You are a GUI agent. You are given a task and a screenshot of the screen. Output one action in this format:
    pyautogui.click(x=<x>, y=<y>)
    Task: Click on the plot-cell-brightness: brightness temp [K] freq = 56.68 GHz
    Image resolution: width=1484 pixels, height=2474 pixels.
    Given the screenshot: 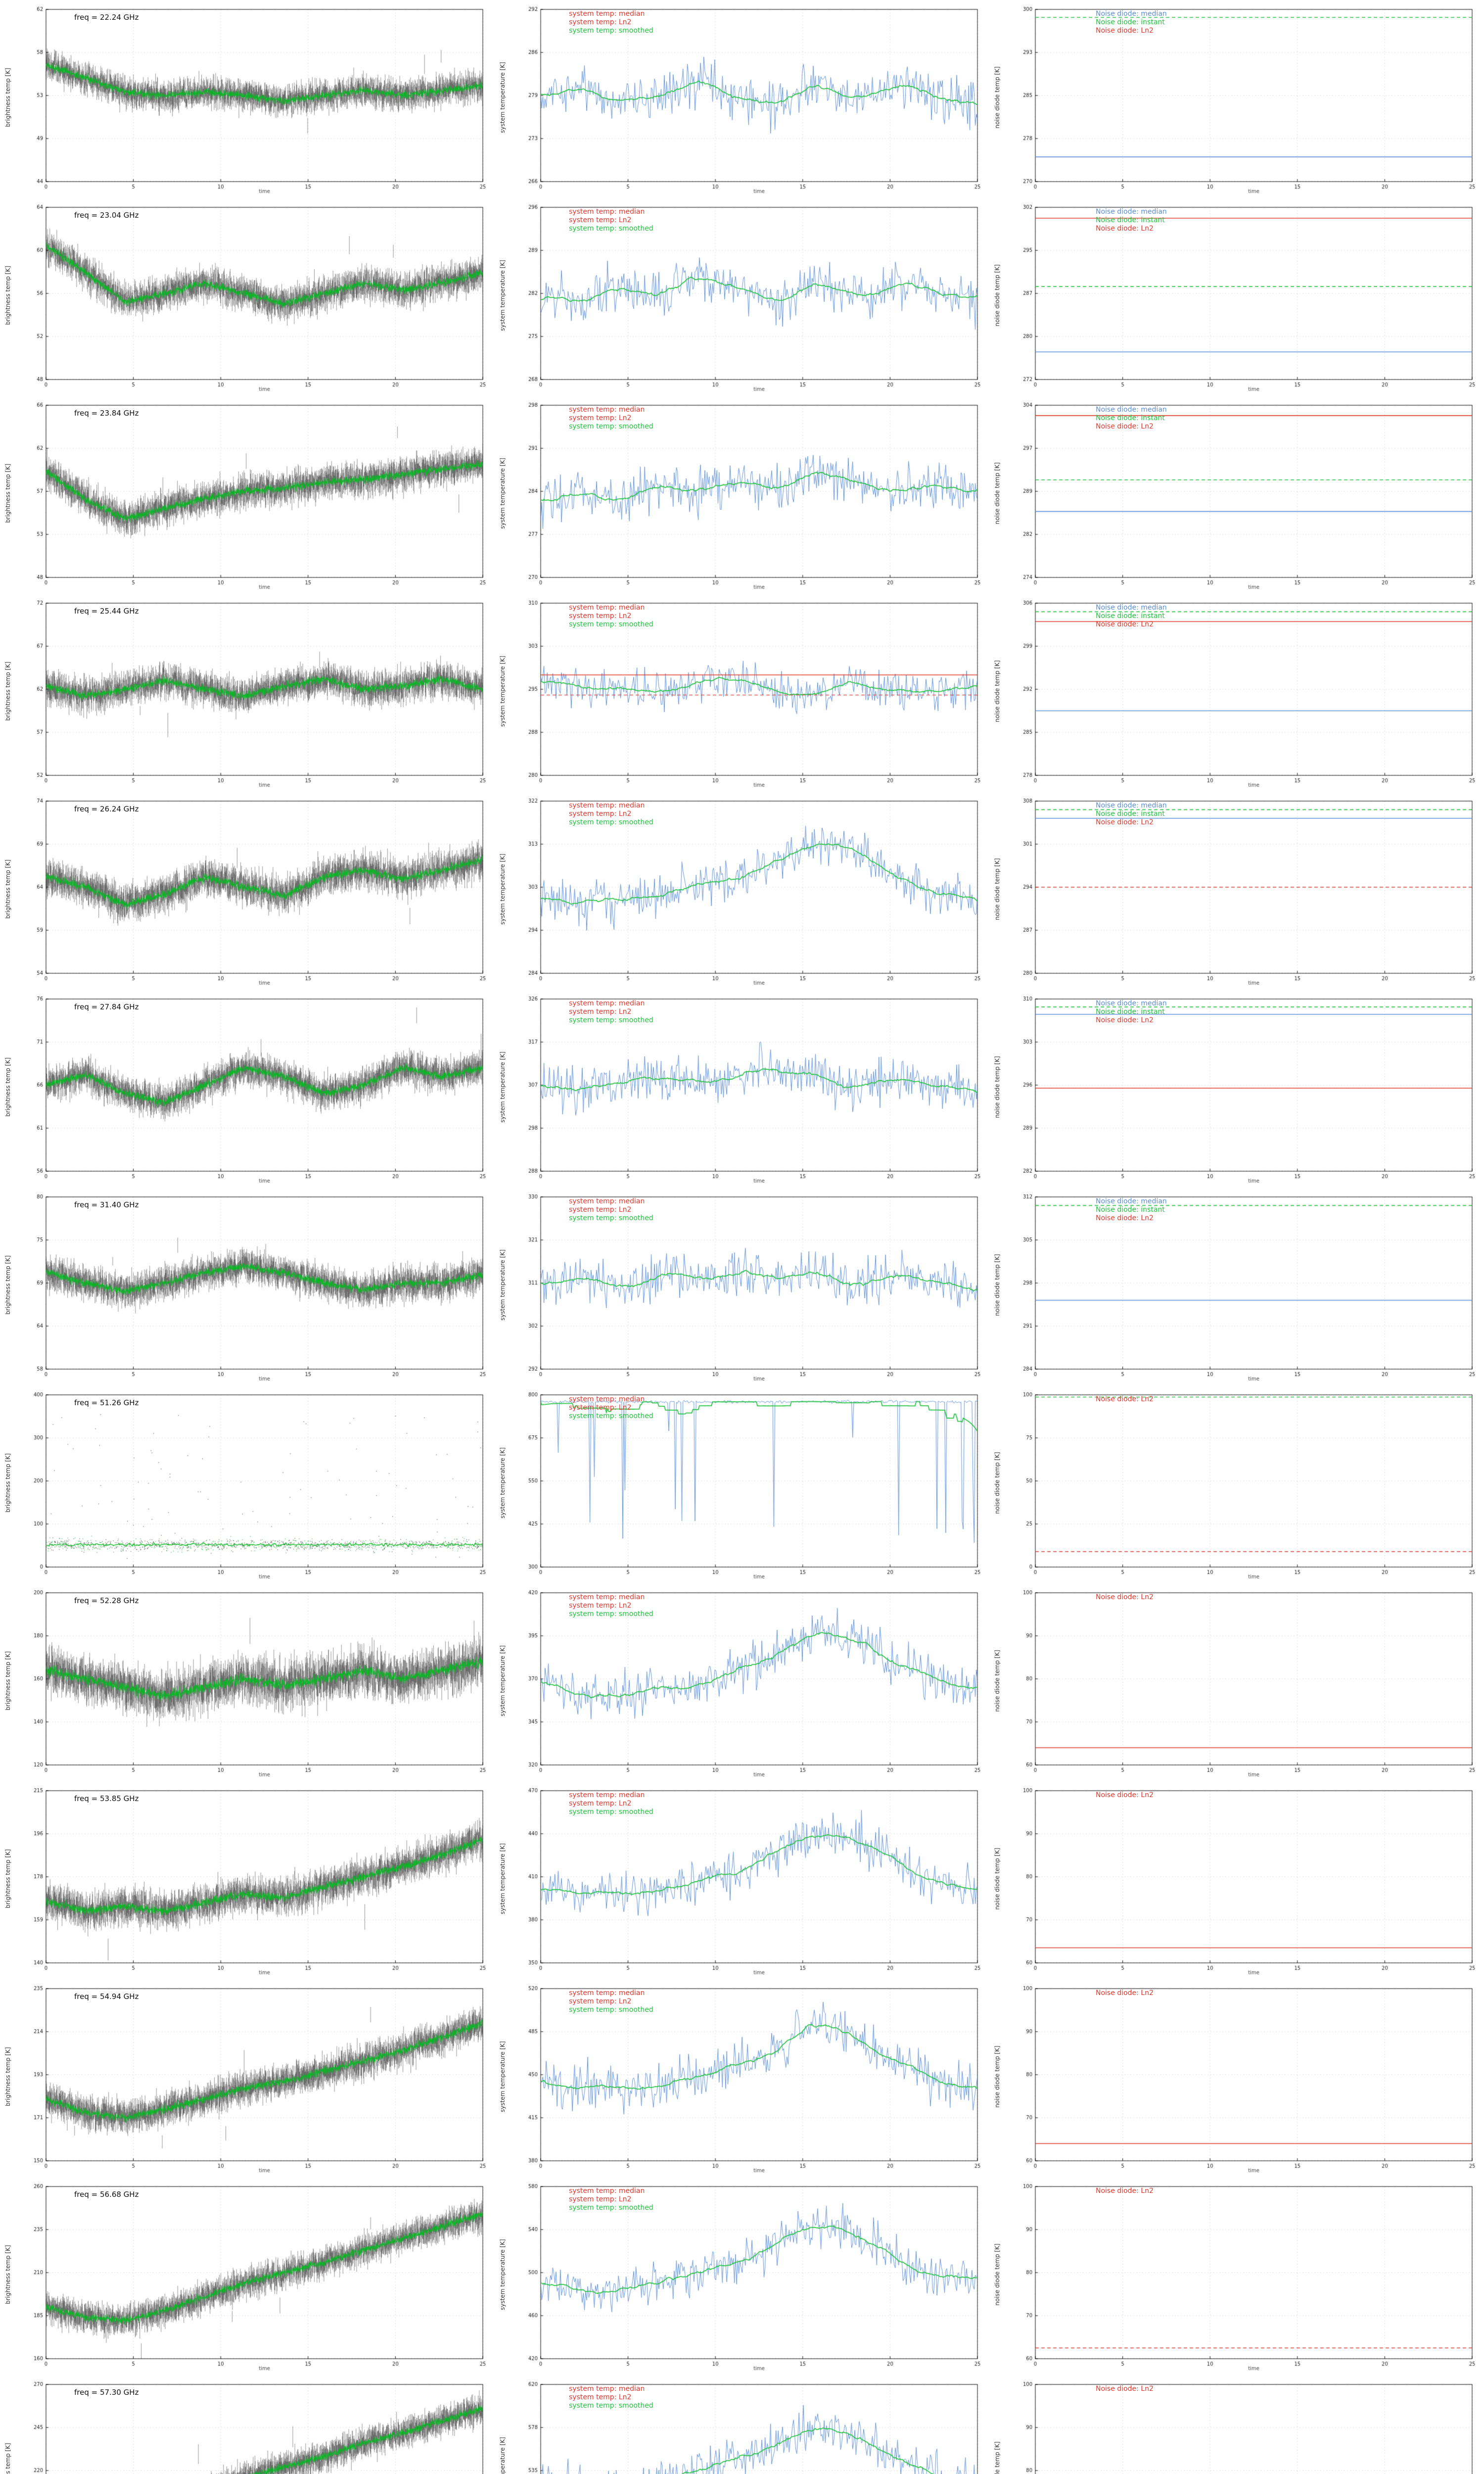 What is the action you would take?
    pyautogui.click(x=247, y=2276)
    